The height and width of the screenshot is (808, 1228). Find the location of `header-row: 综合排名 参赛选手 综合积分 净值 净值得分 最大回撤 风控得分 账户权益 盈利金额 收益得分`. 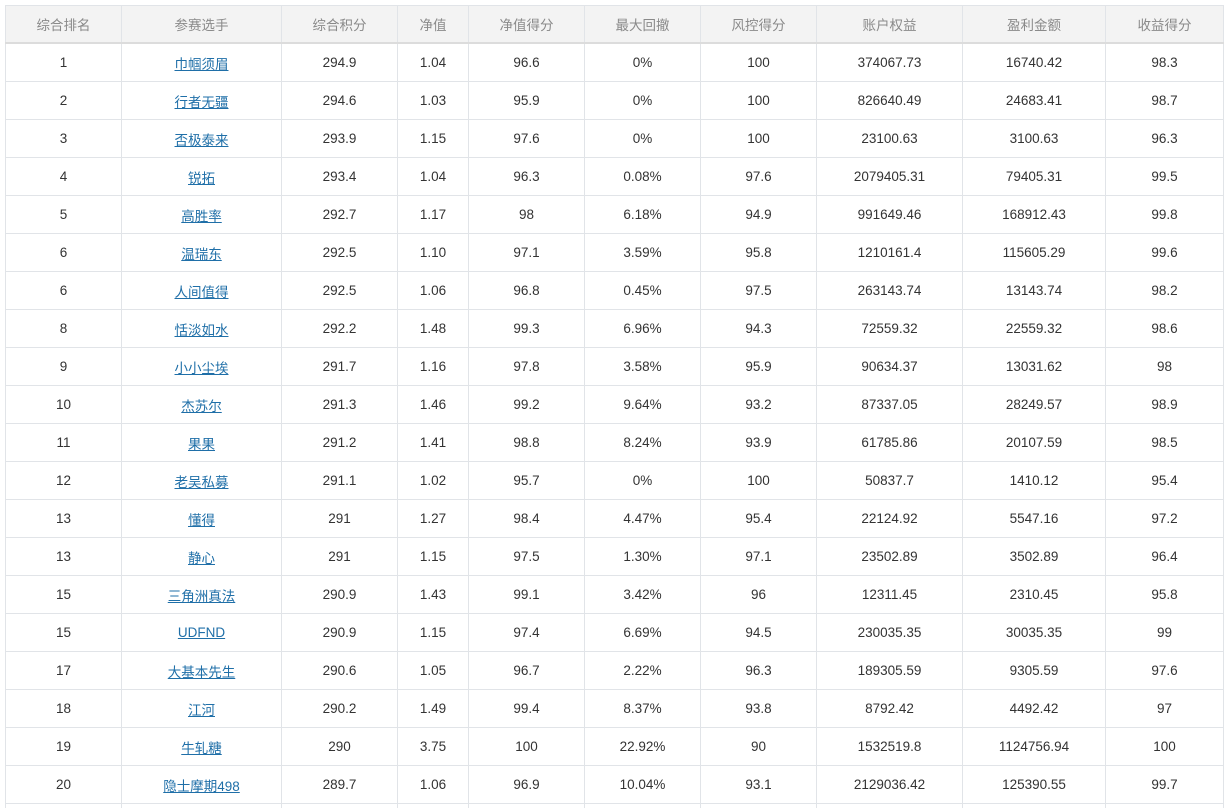

header-row: 综合排名 参赛选手 综合积分 净值 净值得分 最大回撤 风控得分 账户权益 盈利金额 收益得分 is located at coordinates (614, 24).